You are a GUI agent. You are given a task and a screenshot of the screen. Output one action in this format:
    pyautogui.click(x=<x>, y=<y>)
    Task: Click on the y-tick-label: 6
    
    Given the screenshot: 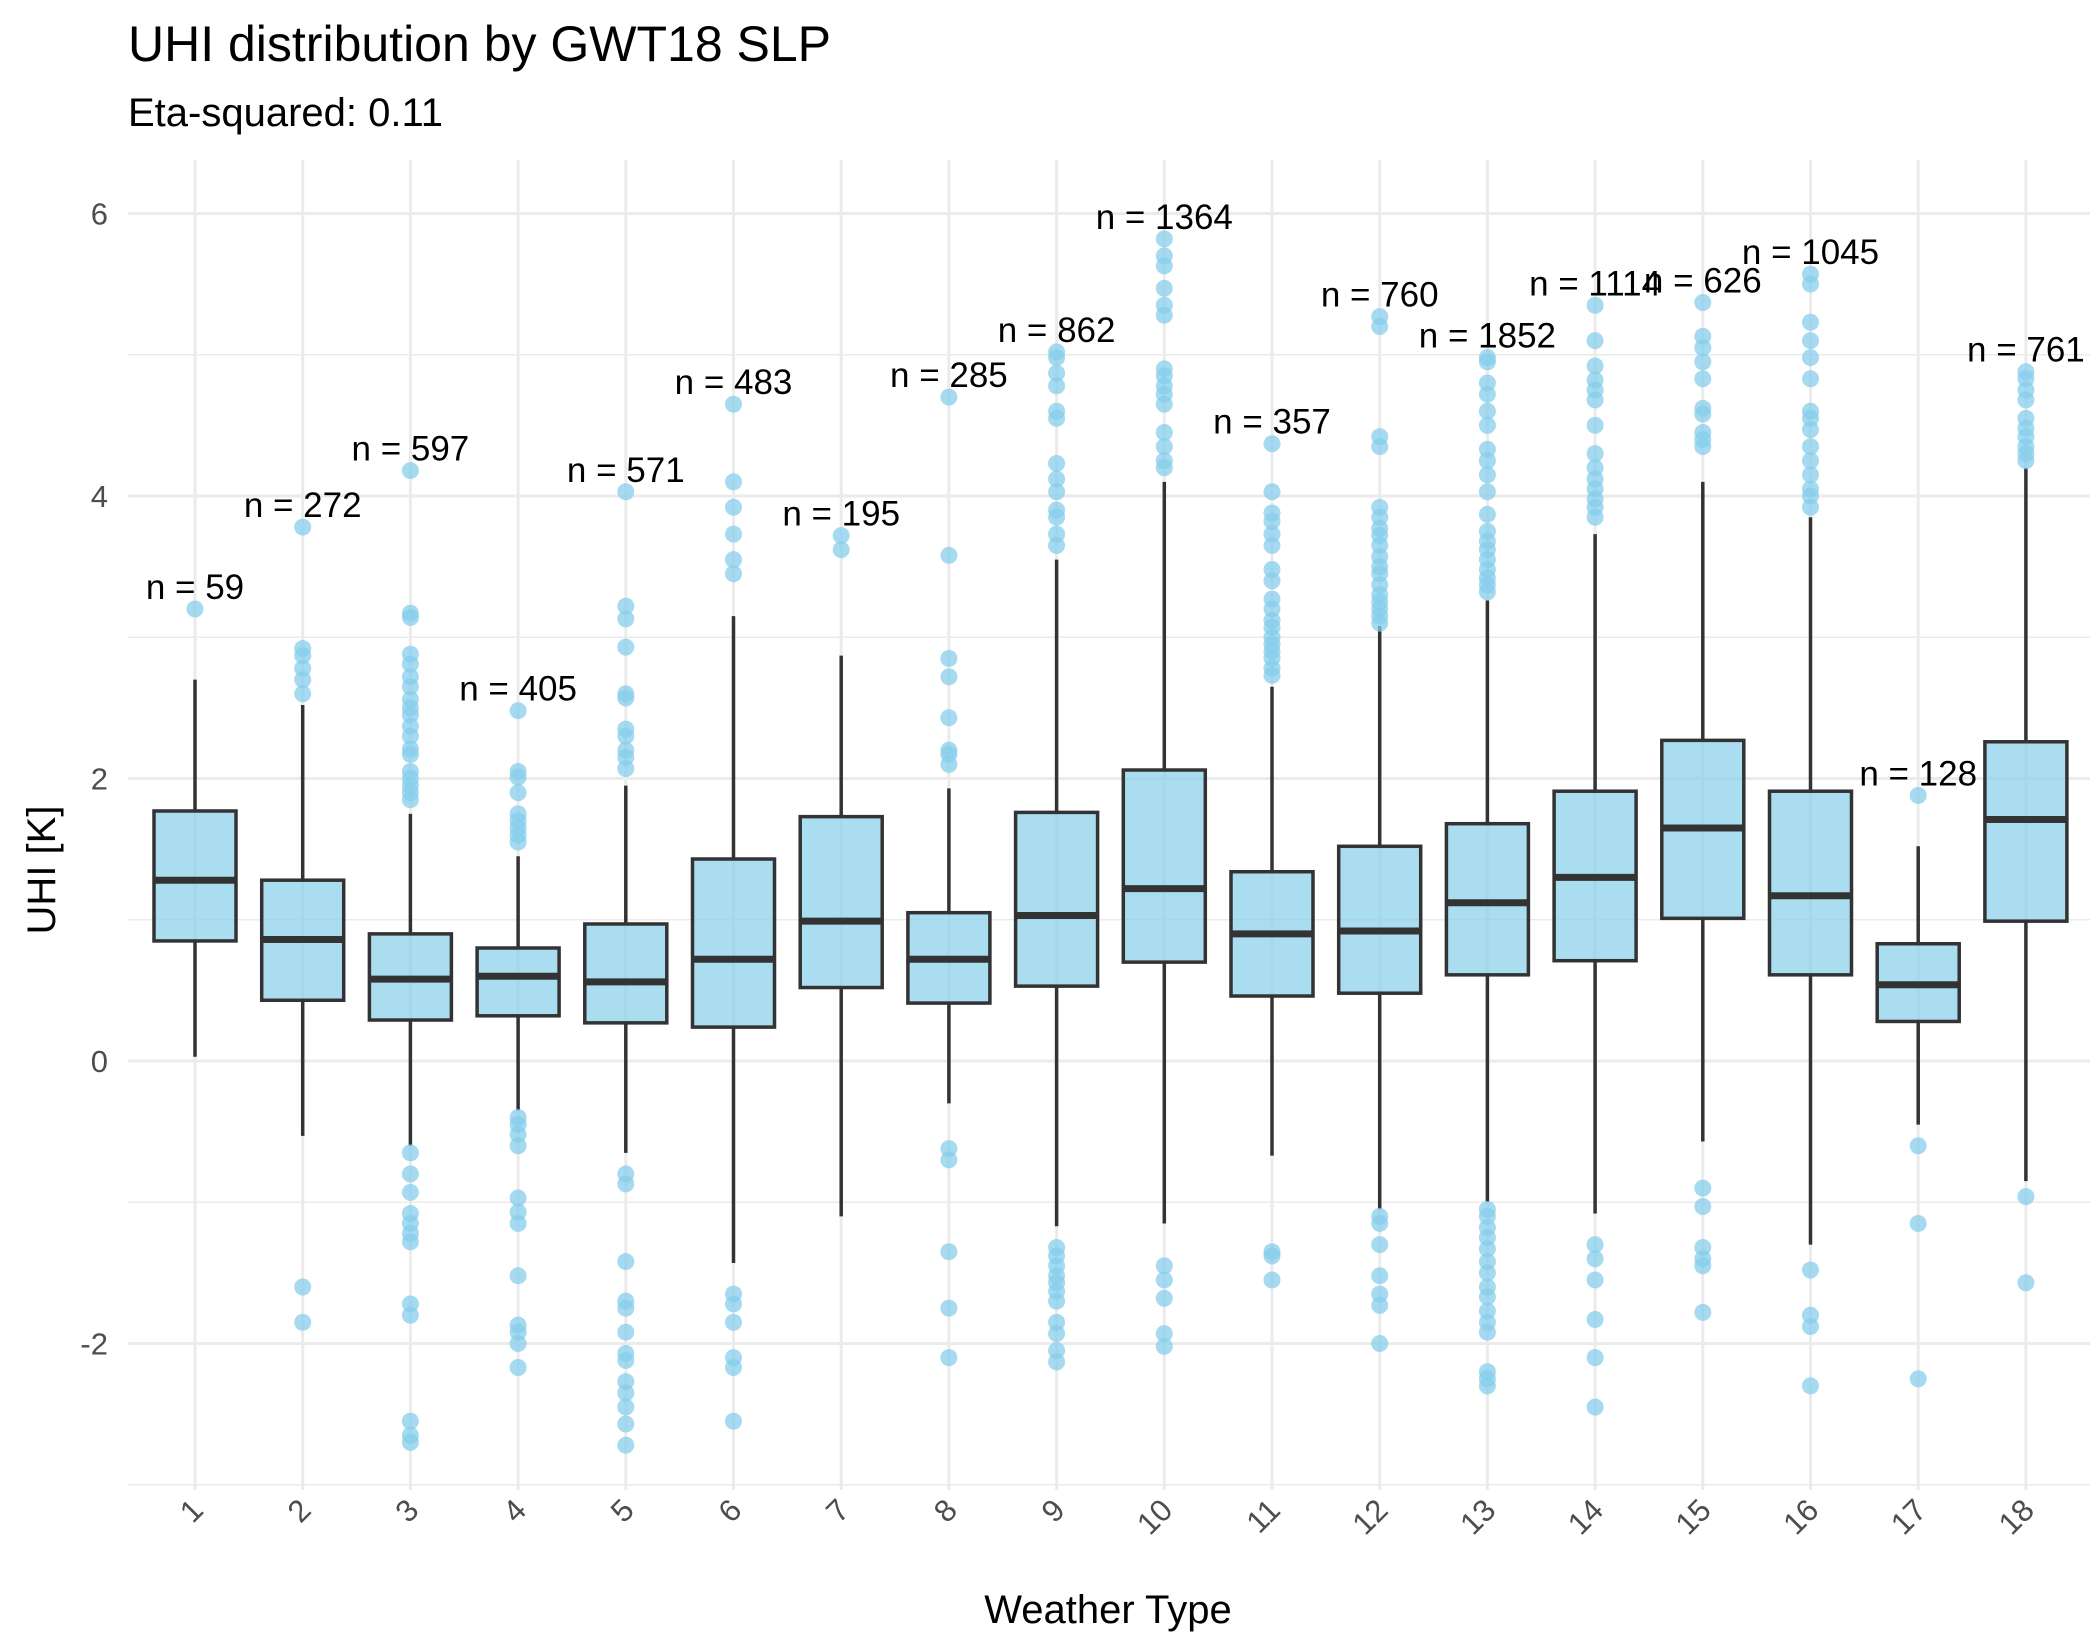 What is the action you would take?
    pyautogui.click(x=99, y=214)
    